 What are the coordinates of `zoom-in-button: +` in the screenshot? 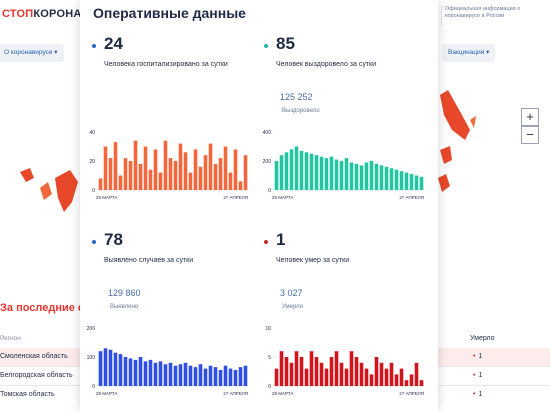 It's located at (530, 117).